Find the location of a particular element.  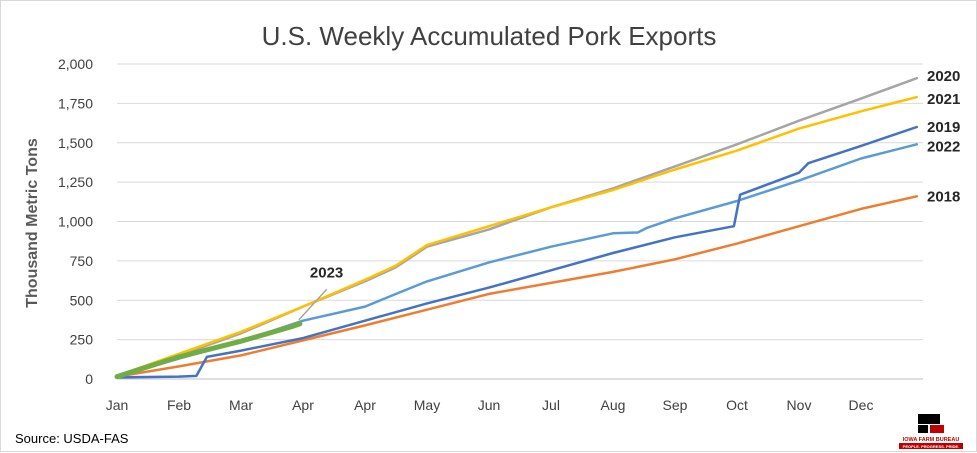

x-tick-label: Jan is located at coordinates (117, 405).